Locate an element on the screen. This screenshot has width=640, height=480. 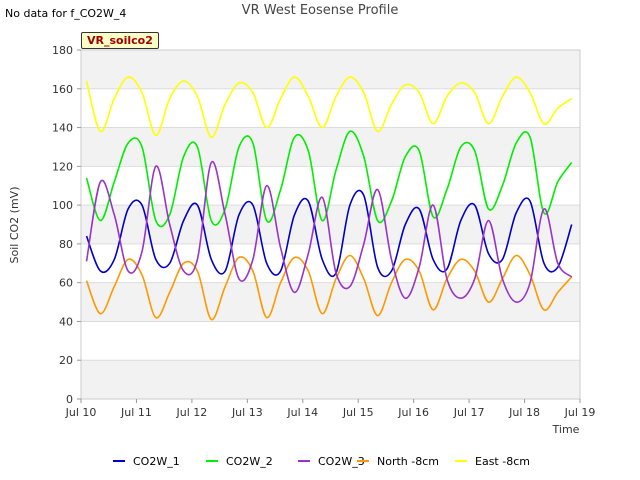
legend-label: East -8cm is located at coordinates (502, 461).